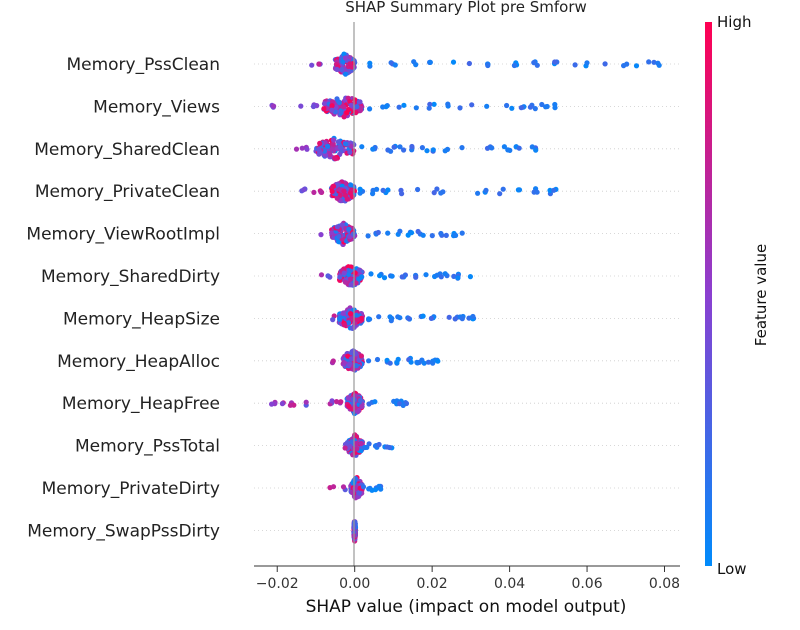 Image resolution: width=800 pixels, height=630 pixels. Describe the element at coordinates (734, 22) in the screenshot. I see `colorbar-high-label: High` at that location.